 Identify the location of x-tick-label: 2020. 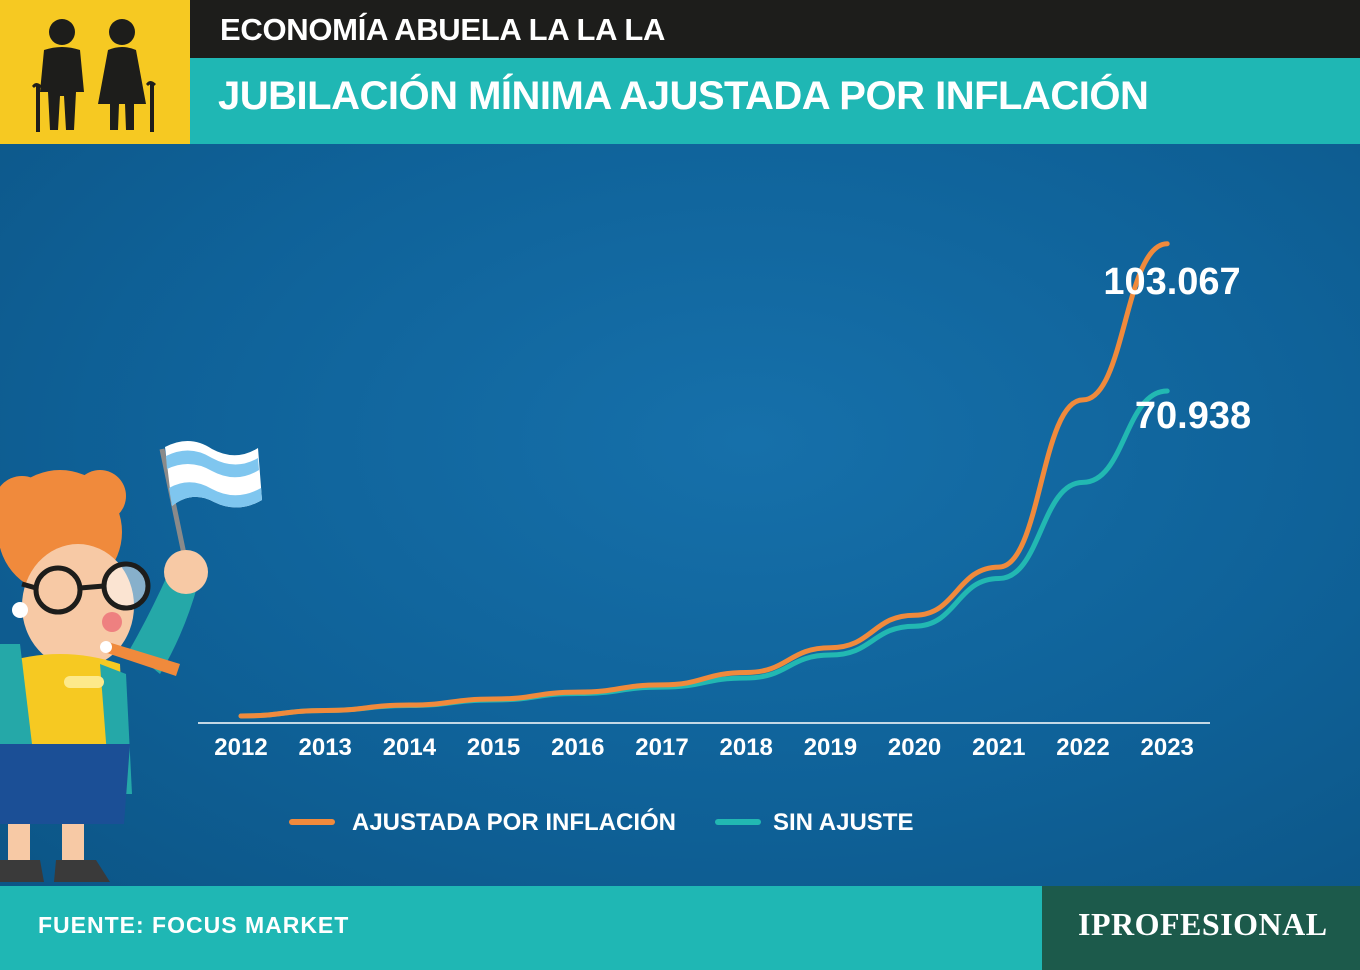
(914, 747).